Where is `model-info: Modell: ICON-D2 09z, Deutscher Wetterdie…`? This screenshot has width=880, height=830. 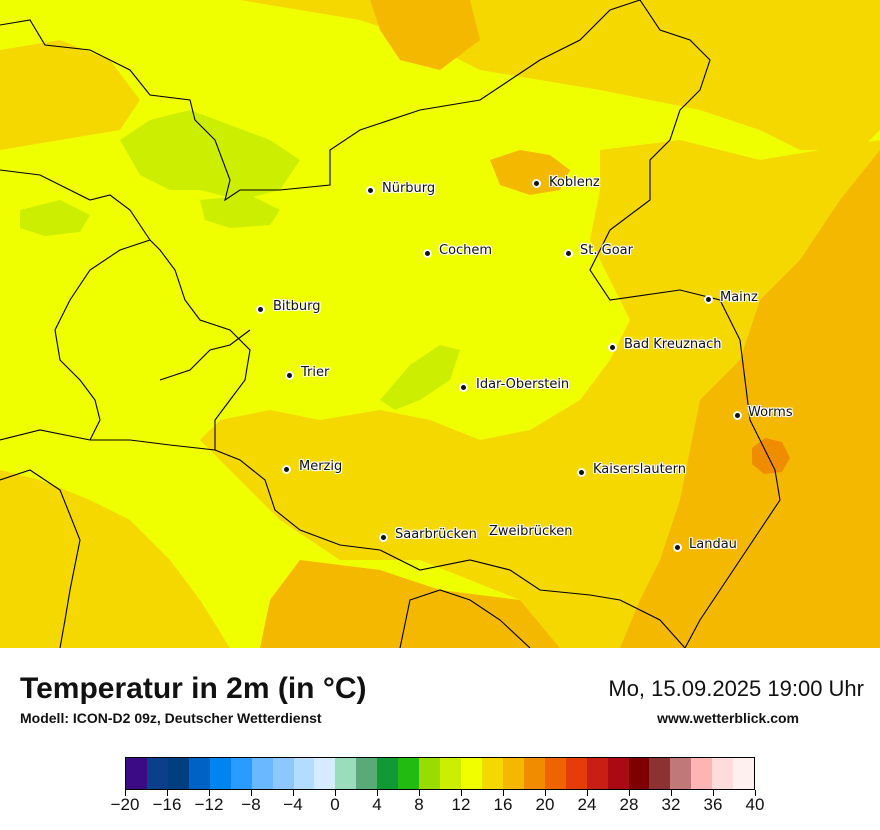
model-info: Modell: ICON-D2 09z, Deutscher Wetterdie… is located at coordinates (171, 718).